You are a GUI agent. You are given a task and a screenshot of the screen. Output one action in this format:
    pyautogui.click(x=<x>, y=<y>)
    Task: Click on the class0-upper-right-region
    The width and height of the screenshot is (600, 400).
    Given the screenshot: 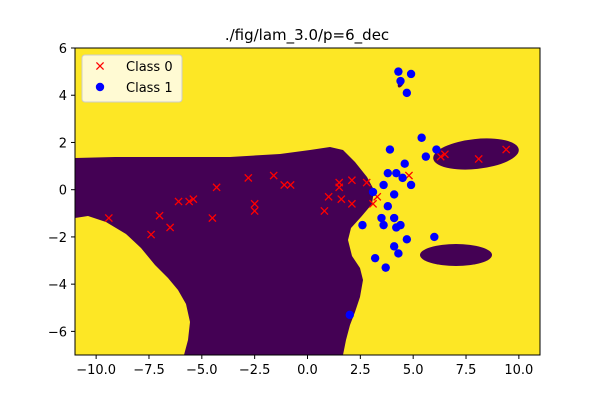 What is the action you would take?
    pyautogui.click(x=476, y=154)
    